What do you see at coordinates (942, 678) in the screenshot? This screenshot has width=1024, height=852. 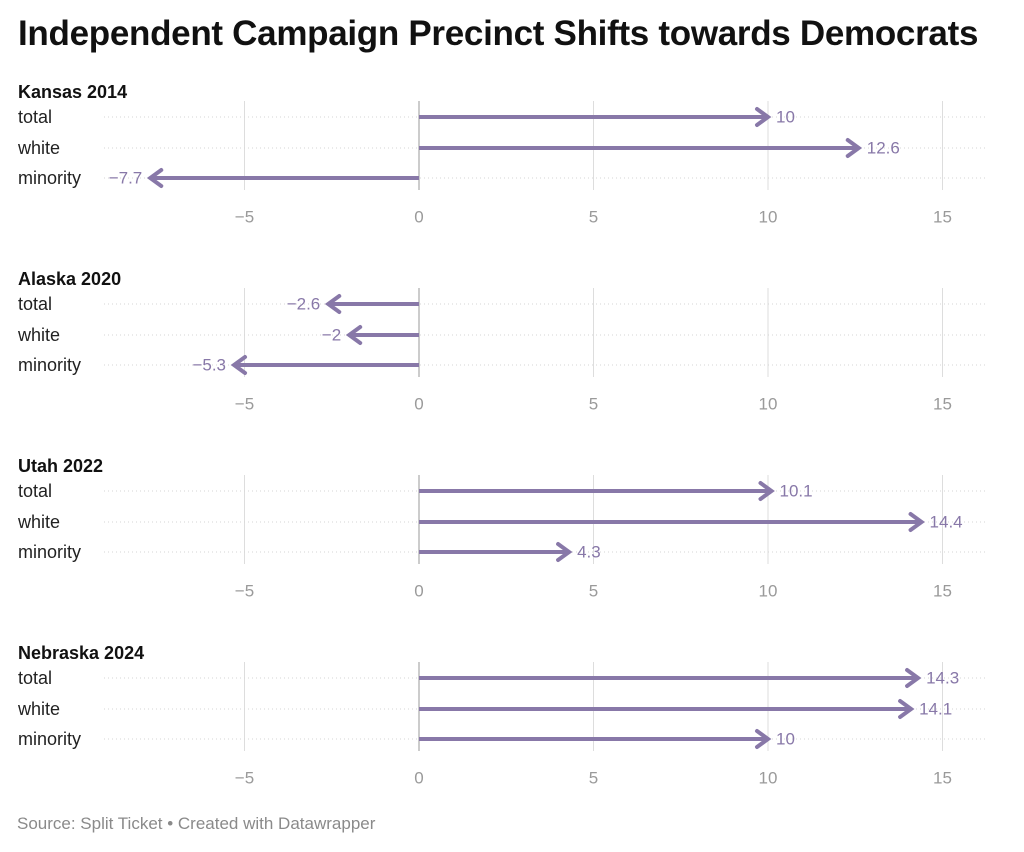 I see `value-label: 14.3` at bounding box center [942, 678].